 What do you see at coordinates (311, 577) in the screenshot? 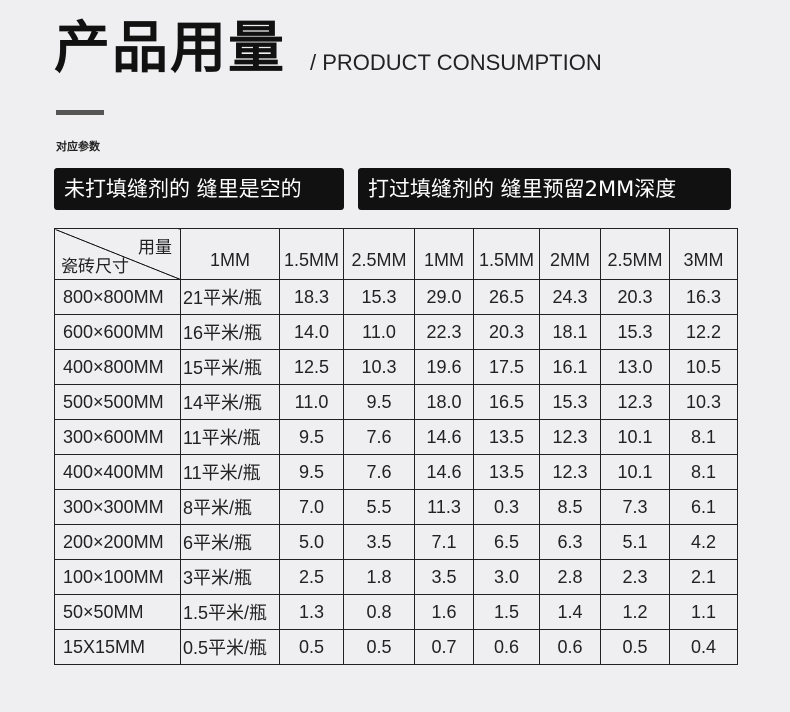
I see `usage-cell: 2.5` at bounding box center [311, 577].